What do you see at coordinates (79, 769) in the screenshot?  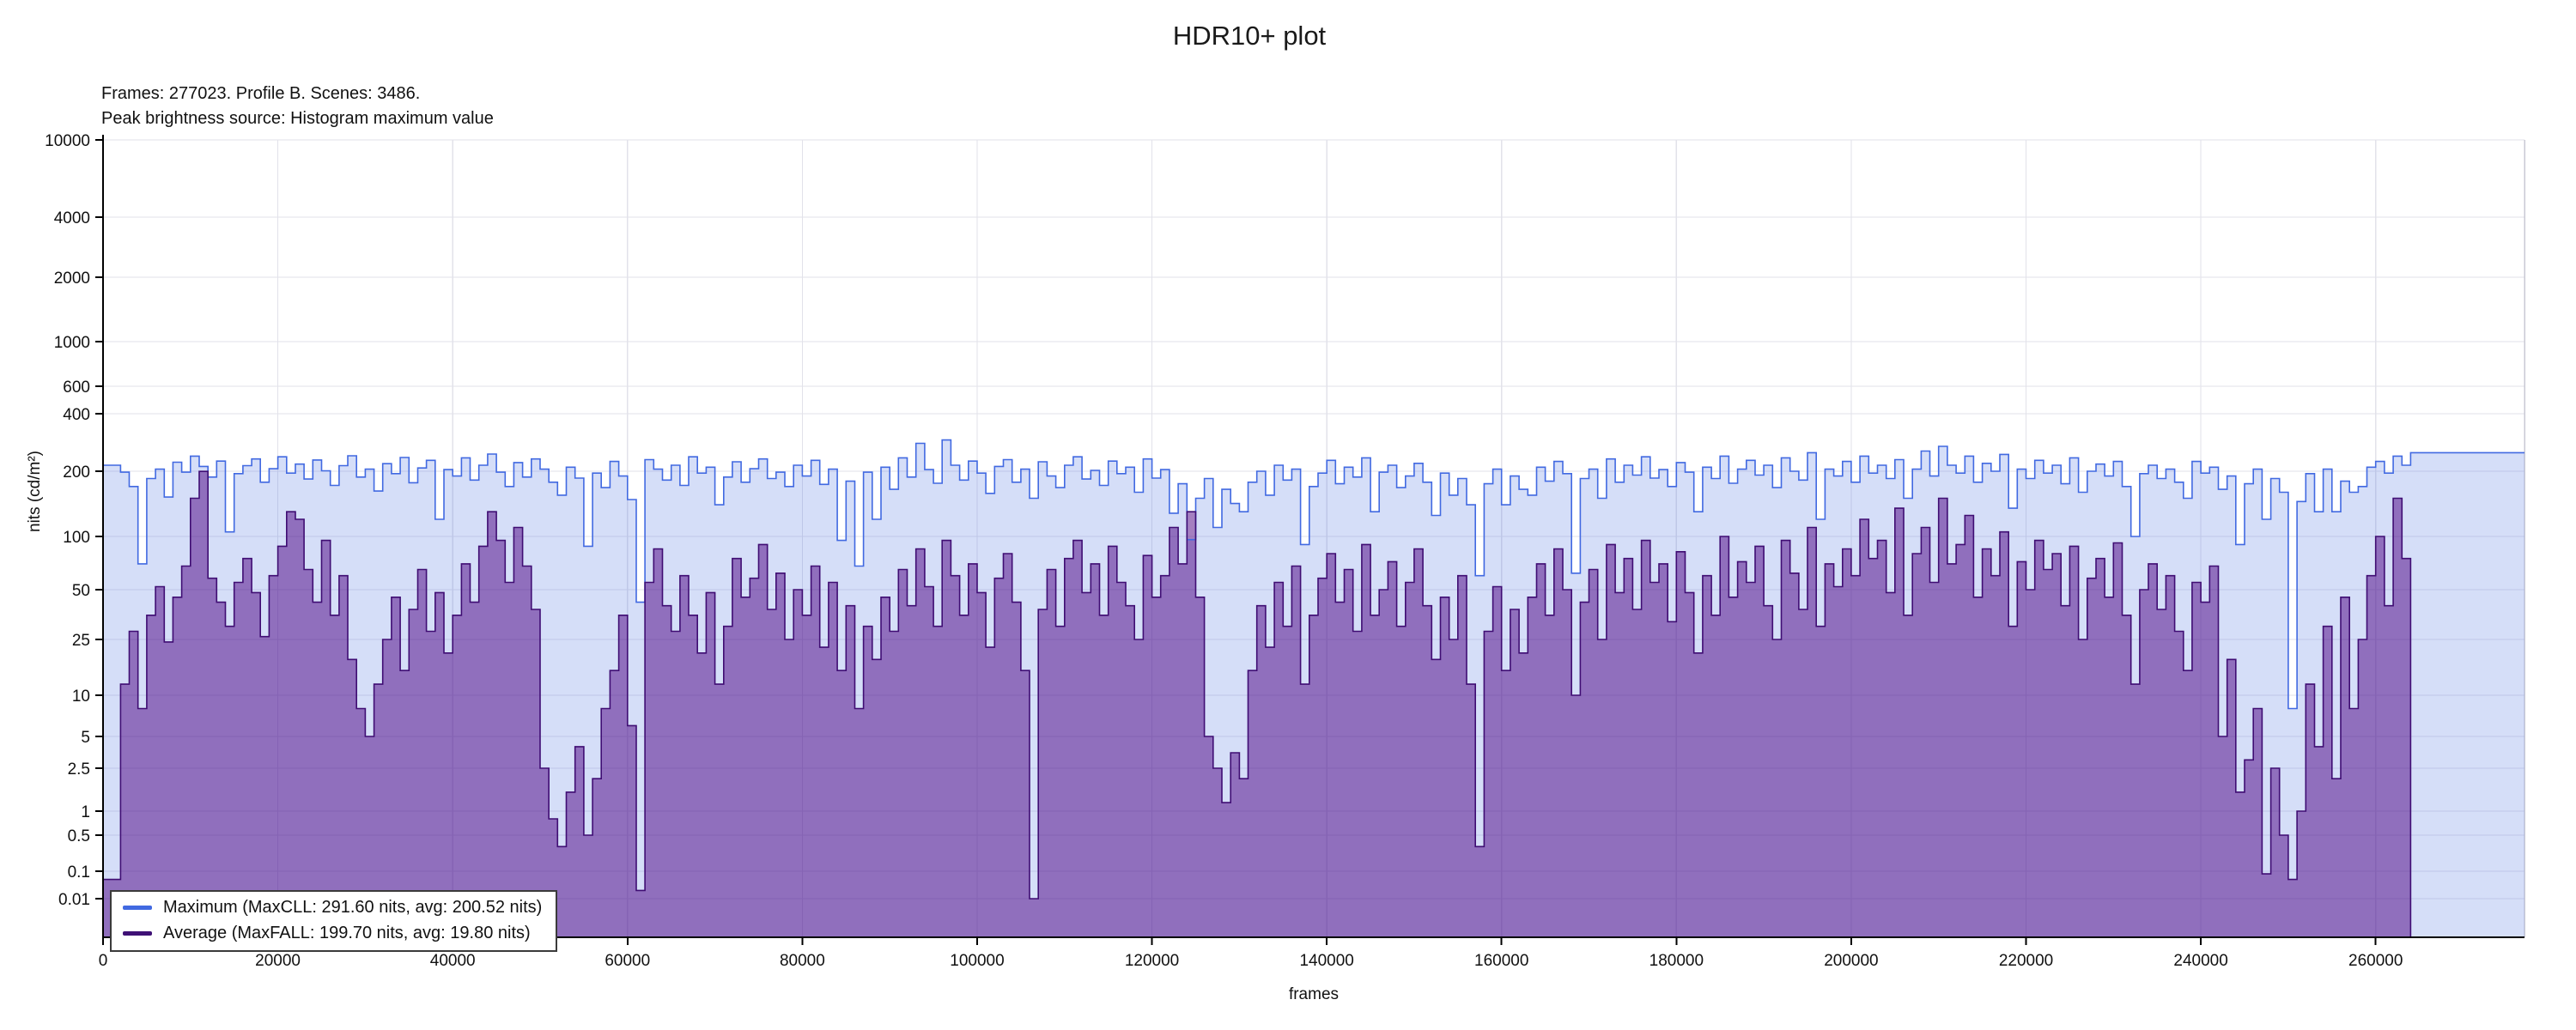 I see `y-tick-label: 2.5` at bounding box center [79, 769].